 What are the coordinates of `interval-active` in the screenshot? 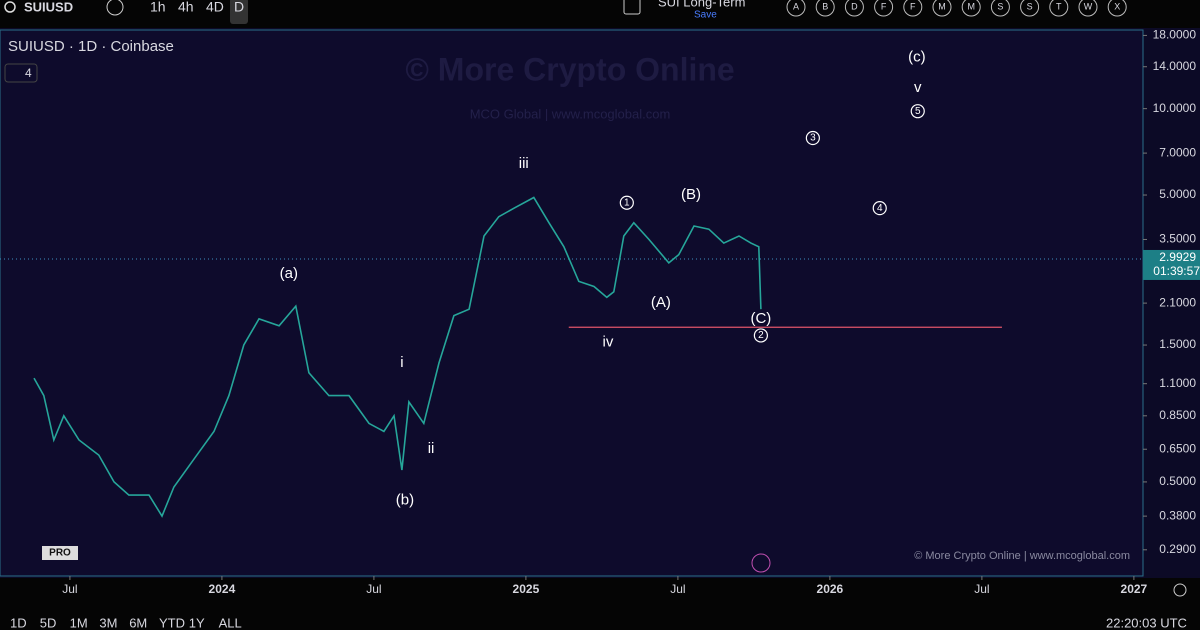 It's located at (239, 12).